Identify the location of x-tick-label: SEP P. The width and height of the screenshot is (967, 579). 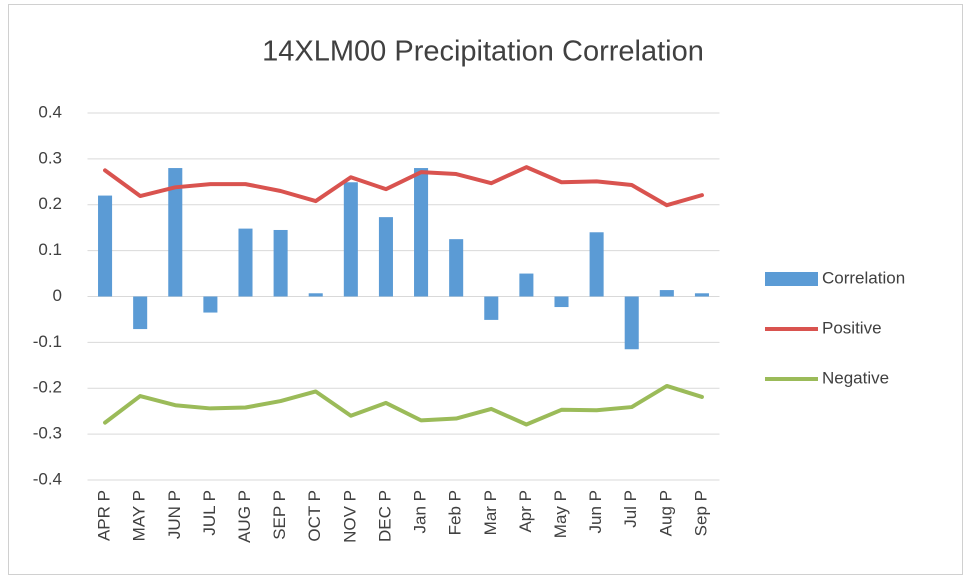
(279, 515).